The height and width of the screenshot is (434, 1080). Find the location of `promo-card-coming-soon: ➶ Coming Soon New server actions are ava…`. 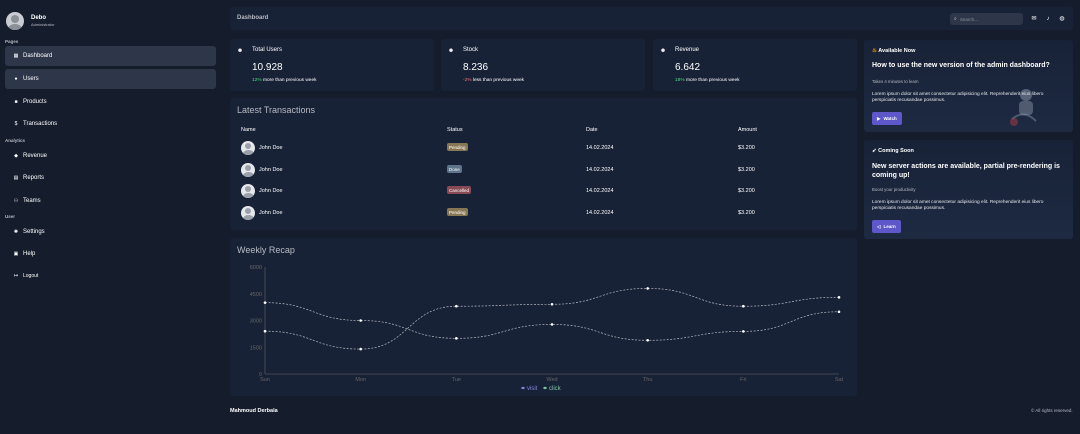

promo-card-coming-soon: ➶ Coming Soon New server actions are ava… is located at coordinates (968, 189).